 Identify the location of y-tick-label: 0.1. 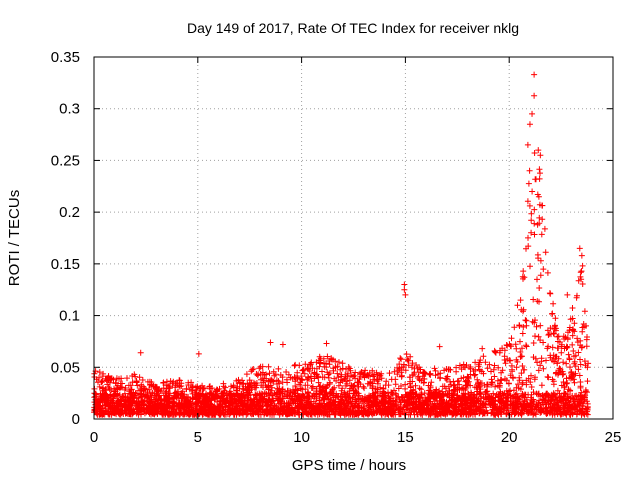
(69, 316).